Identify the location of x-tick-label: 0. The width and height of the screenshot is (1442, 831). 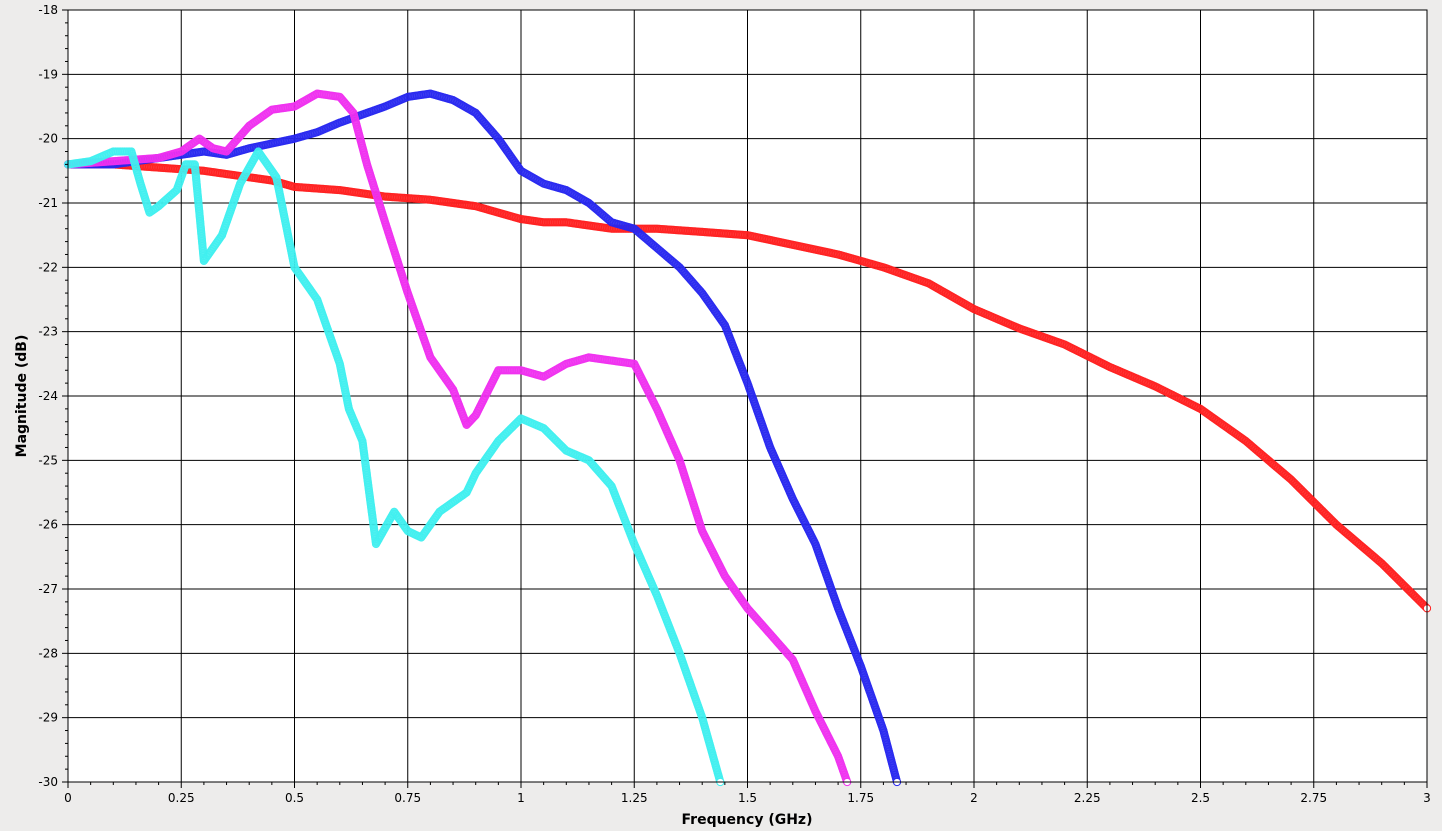
(68, 798).